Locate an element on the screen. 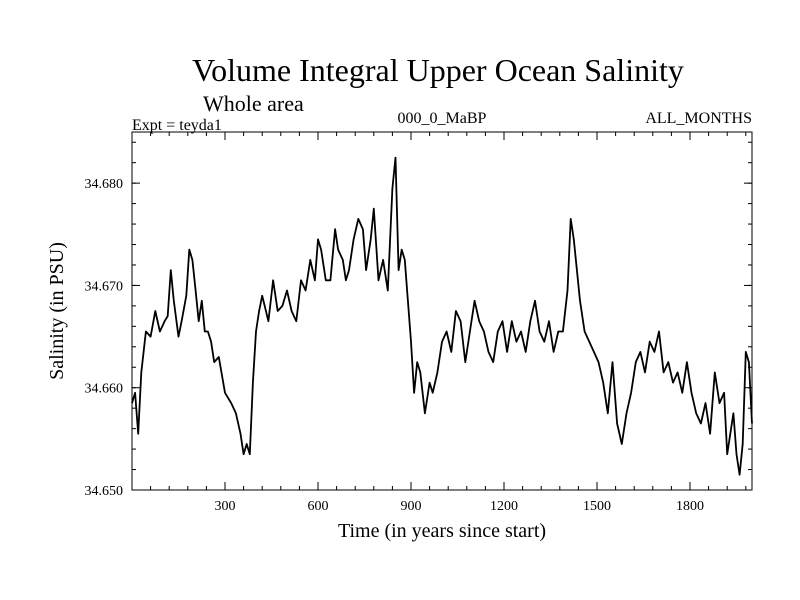 This screenshot has width=800, height=600. period-label: 000_0_MaBP is located at coordinates (442, 118).